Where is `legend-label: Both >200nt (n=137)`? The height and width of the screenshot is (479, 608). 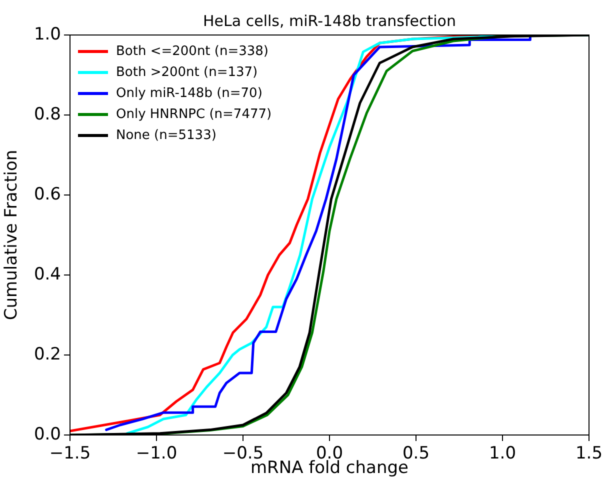
legend-label: Both >200nt (n=137) is located at coordinates (187, 73).